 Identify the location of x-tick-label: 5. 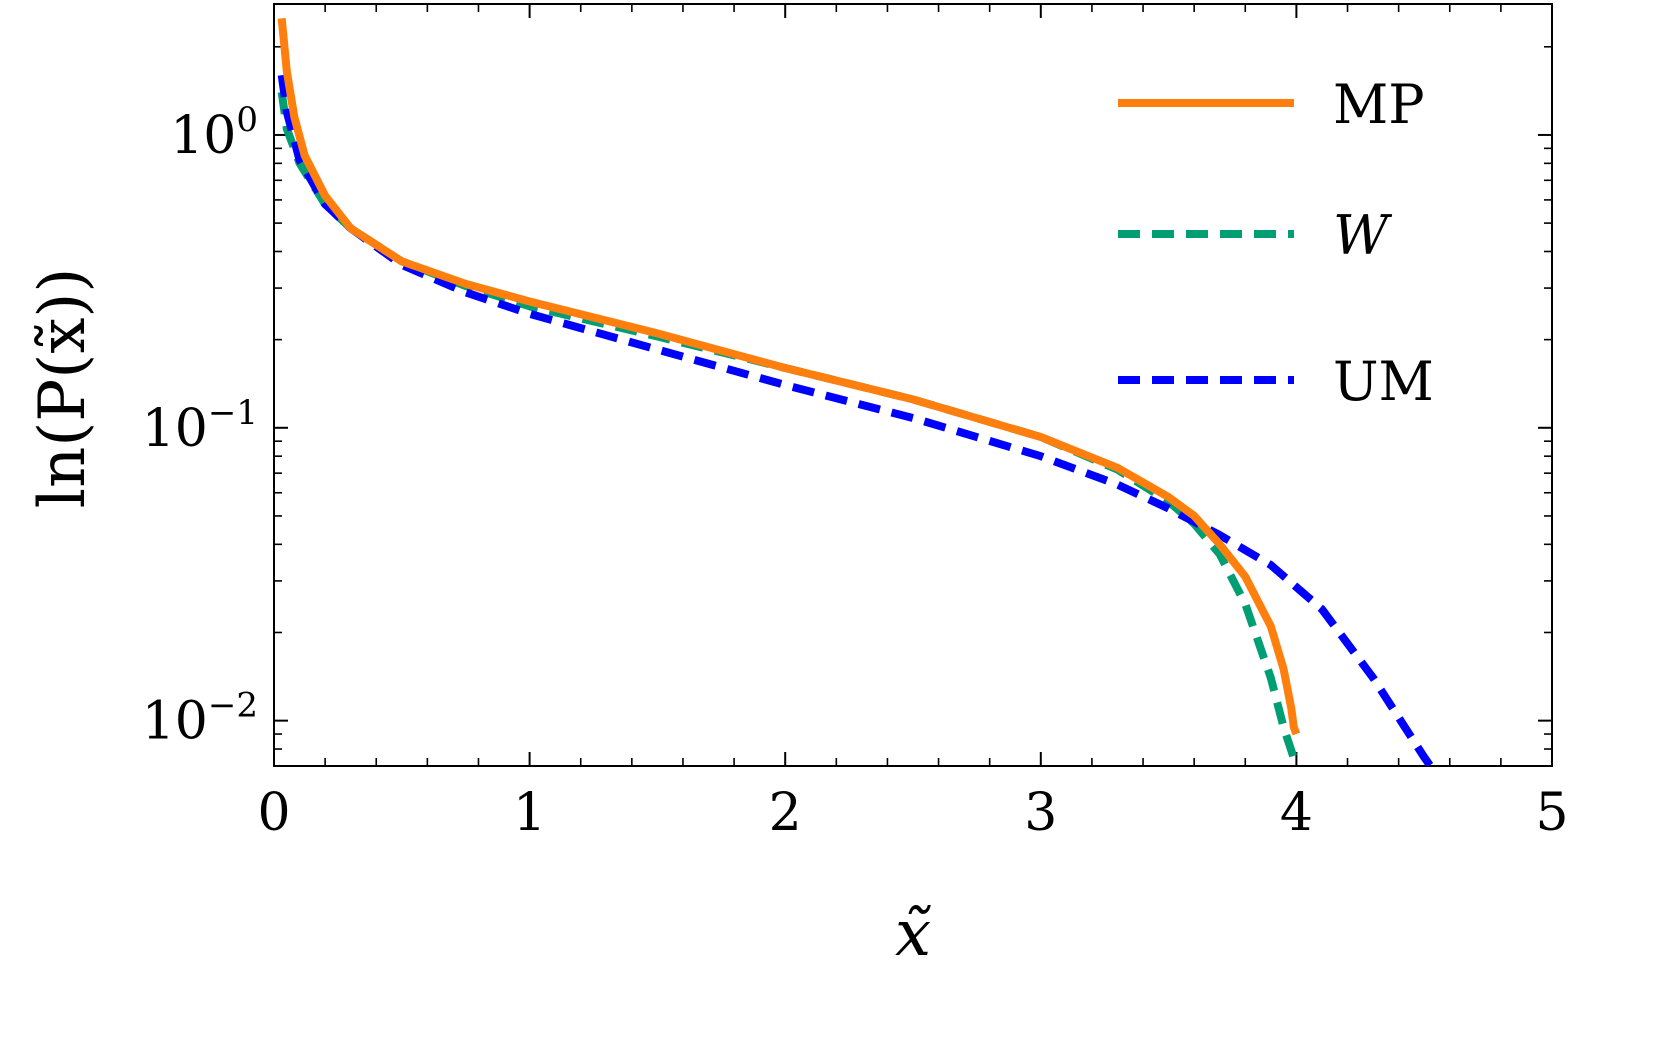
(1551, 813).